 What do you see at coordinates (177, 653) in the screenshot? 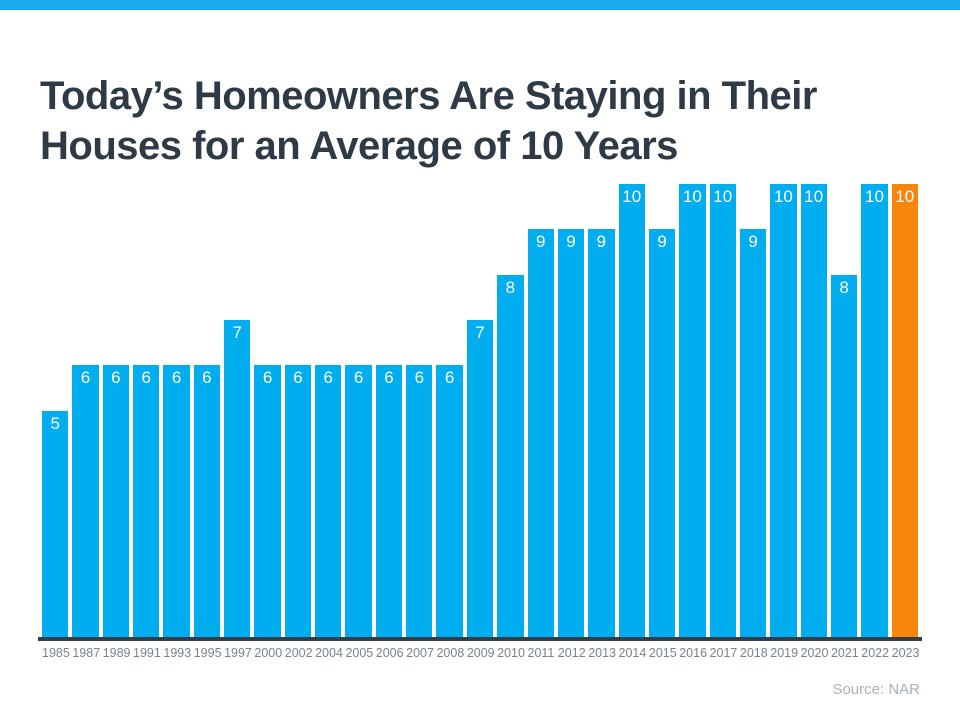
I see `year-label-1993: 1993` at bounding box center [177, 653].